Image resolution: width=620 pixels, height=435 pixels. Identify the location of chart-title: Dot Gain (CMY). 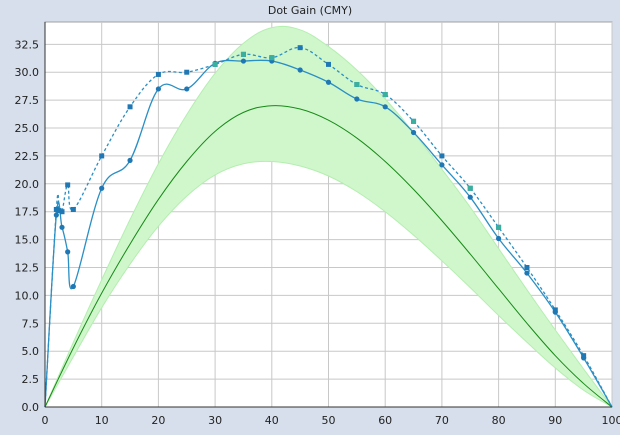
(310, 10).